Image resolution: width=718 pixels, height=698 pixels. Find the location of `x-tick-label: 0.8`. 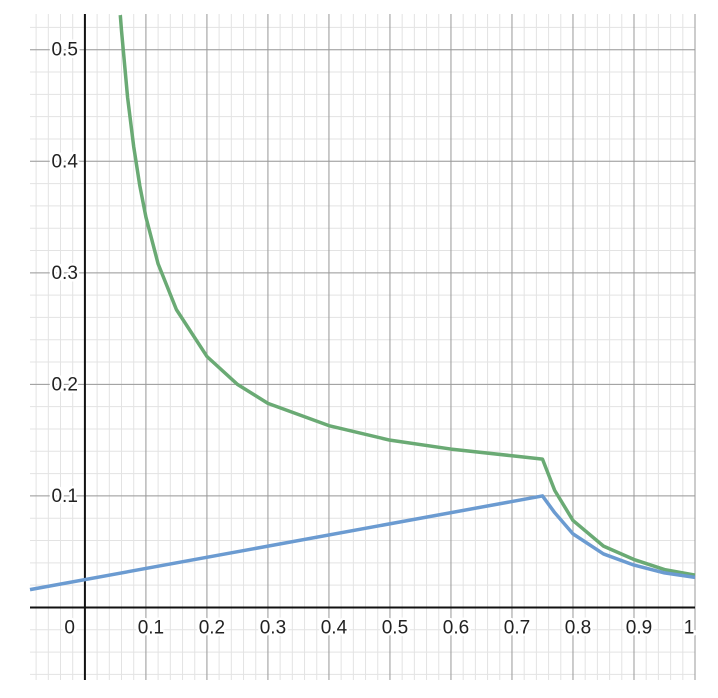

x-tick-label: 0.8 is located at coordinates (578, 628).